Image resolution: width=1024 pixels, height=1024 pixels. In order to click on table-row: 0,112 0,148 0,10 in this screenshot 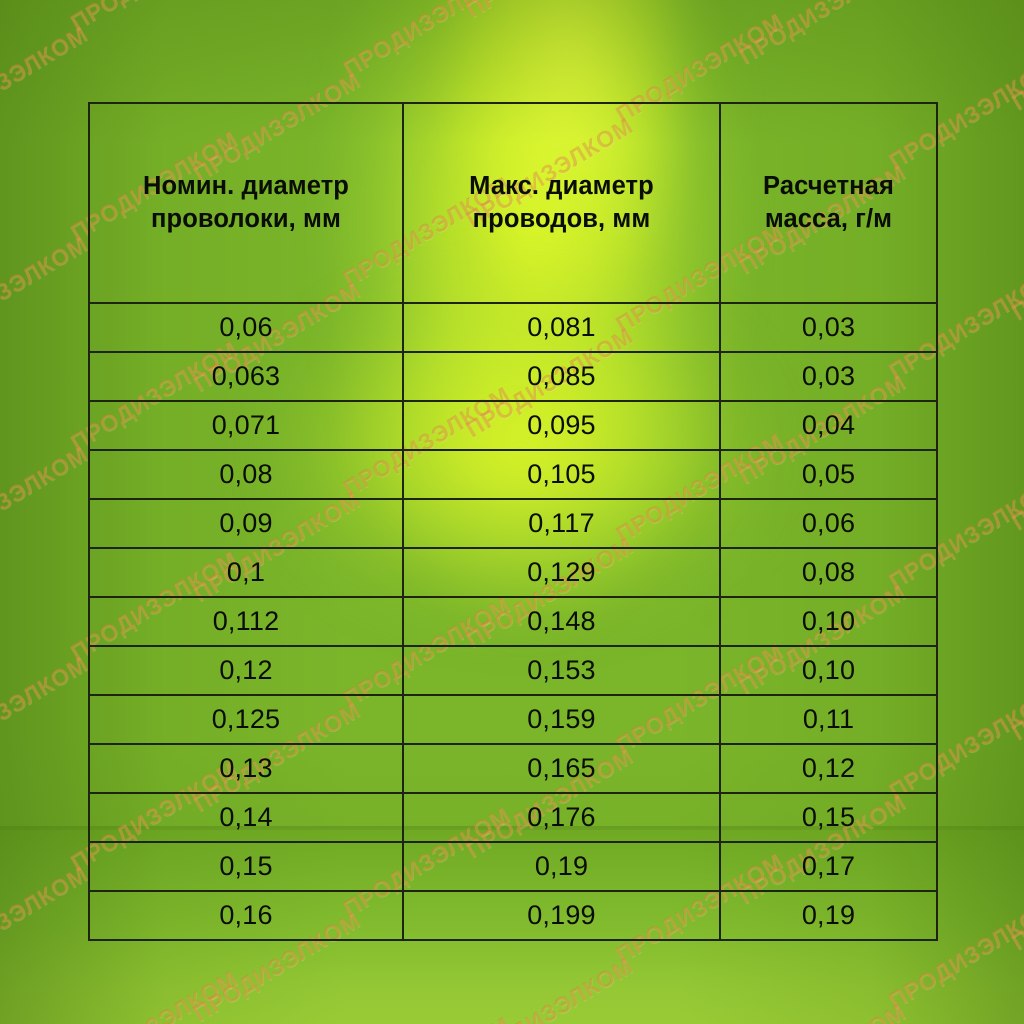, I will do `click(513, 621)`.